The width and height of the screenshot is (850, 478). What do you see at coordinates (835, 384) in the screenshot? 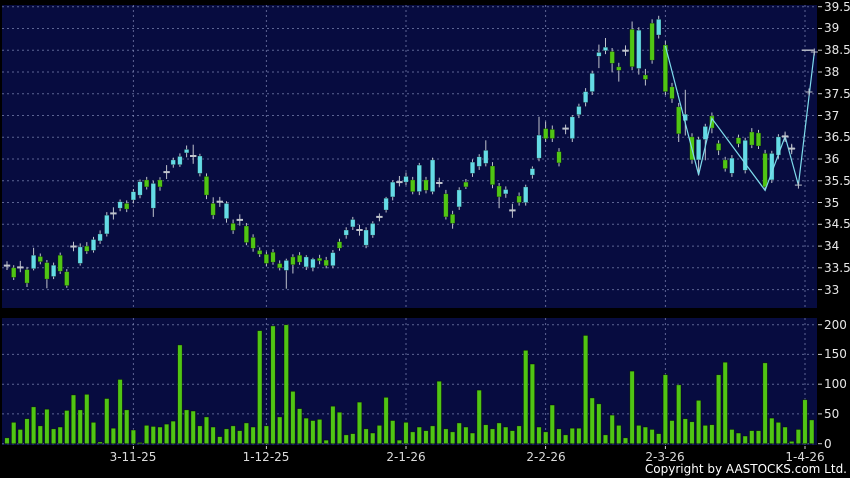
I see `volume-axis-label: 100` at bounding box center [835, 384].